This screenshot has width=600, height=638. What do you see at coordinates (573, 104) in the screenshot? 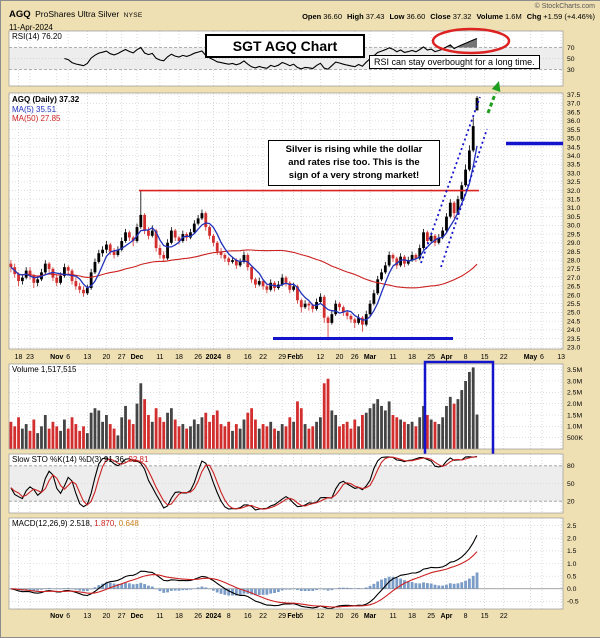
I see `svg-text: 37.0` at bounding box center [573, 104].